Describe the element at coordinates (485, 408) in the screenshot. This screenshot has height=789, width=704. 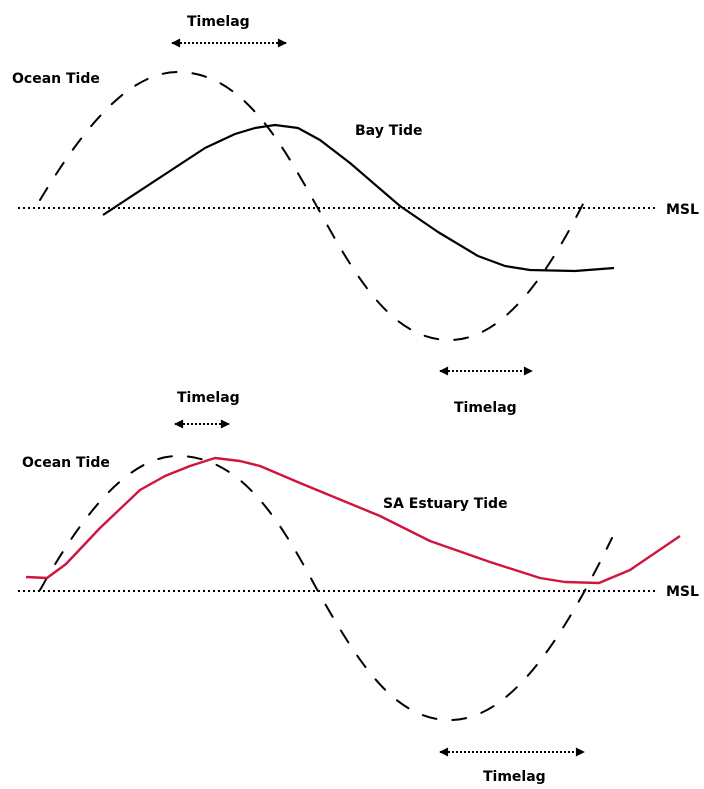
I see `upper-timelag-bottom-label: Timelag` at that location.